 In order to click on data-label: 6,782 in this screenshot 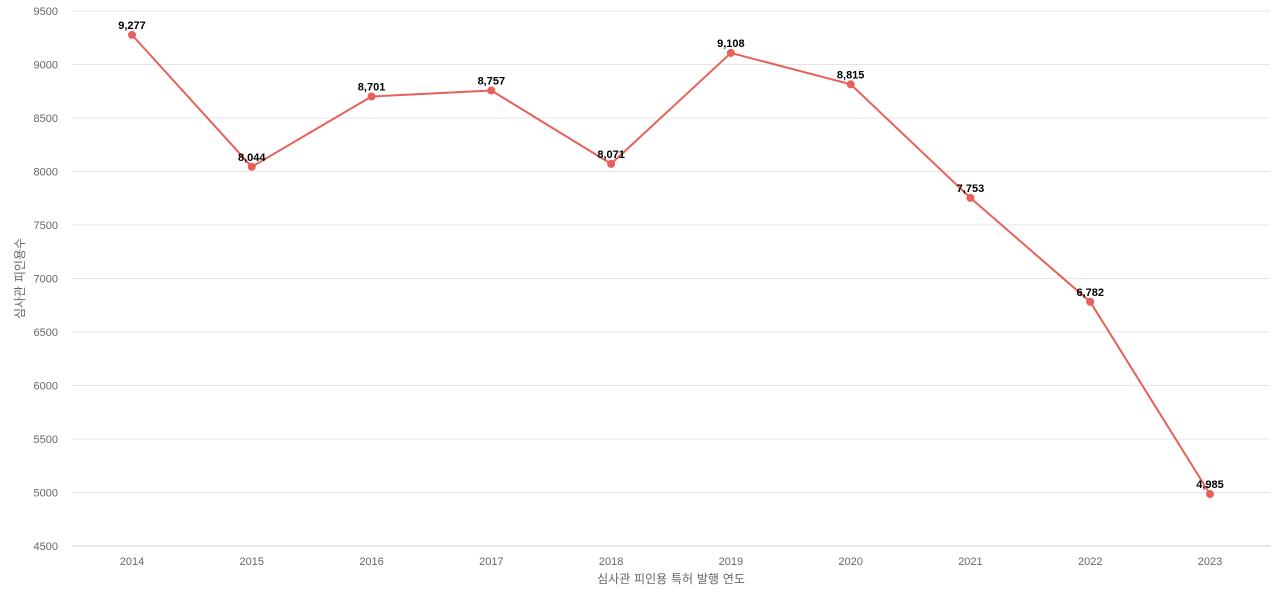, I will do `click(1090, 293)`.